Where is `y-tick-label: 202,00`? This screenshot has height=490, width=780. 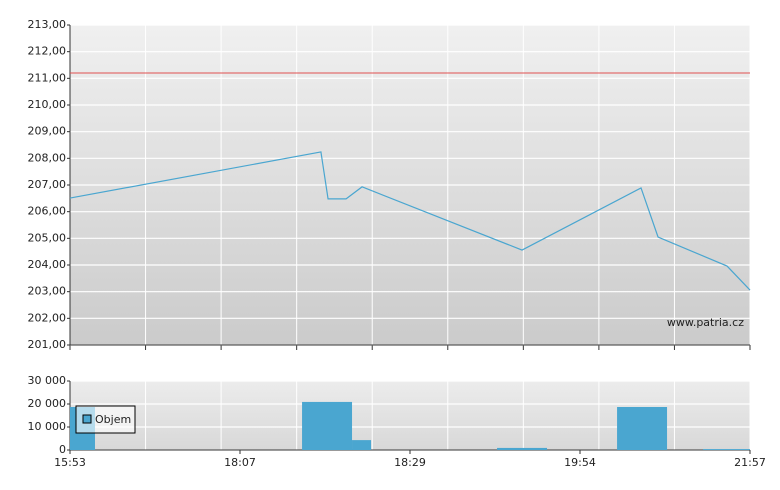 y-tick-label: 202,00 is located at coordinates (47, 317).